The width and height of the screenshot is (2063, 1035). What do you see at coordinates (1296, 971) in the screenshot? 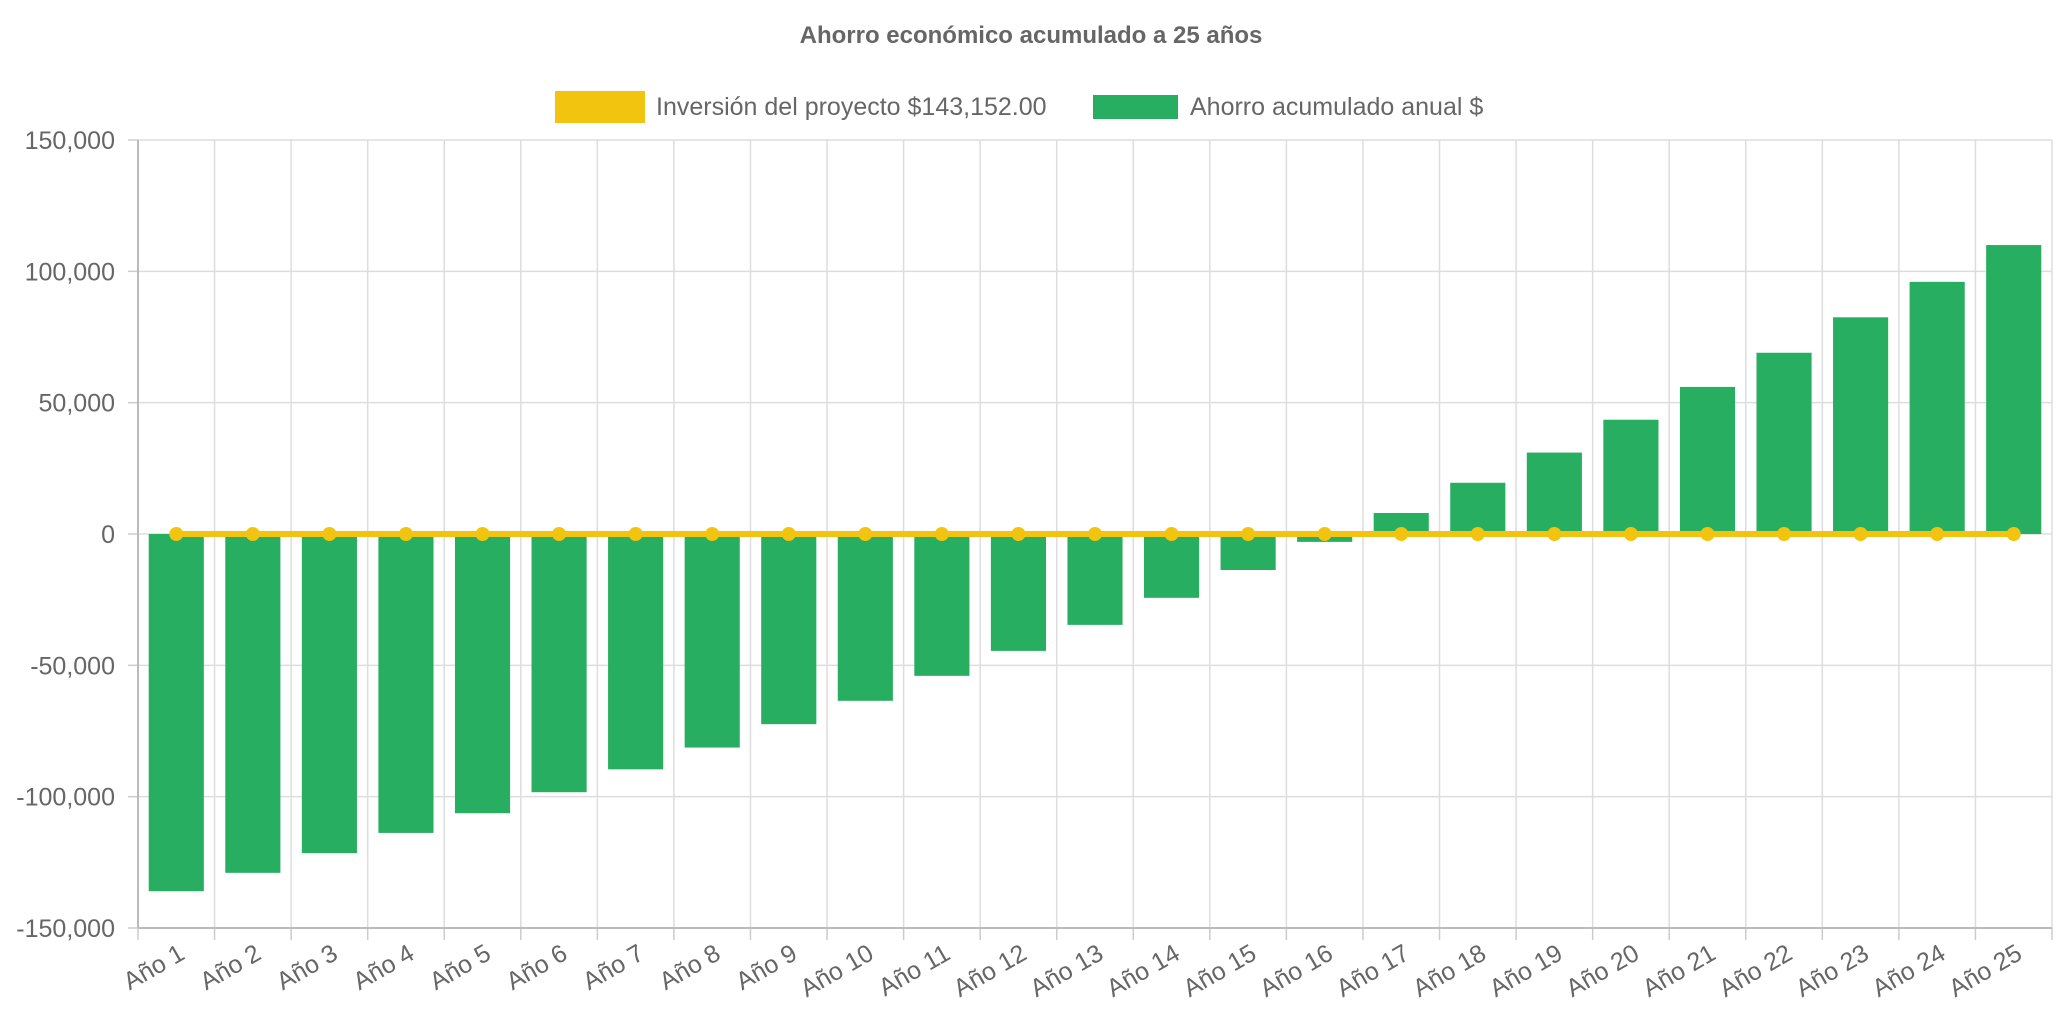
I see `x-tick-label: Año 16` at bounding box center [1296, 971].